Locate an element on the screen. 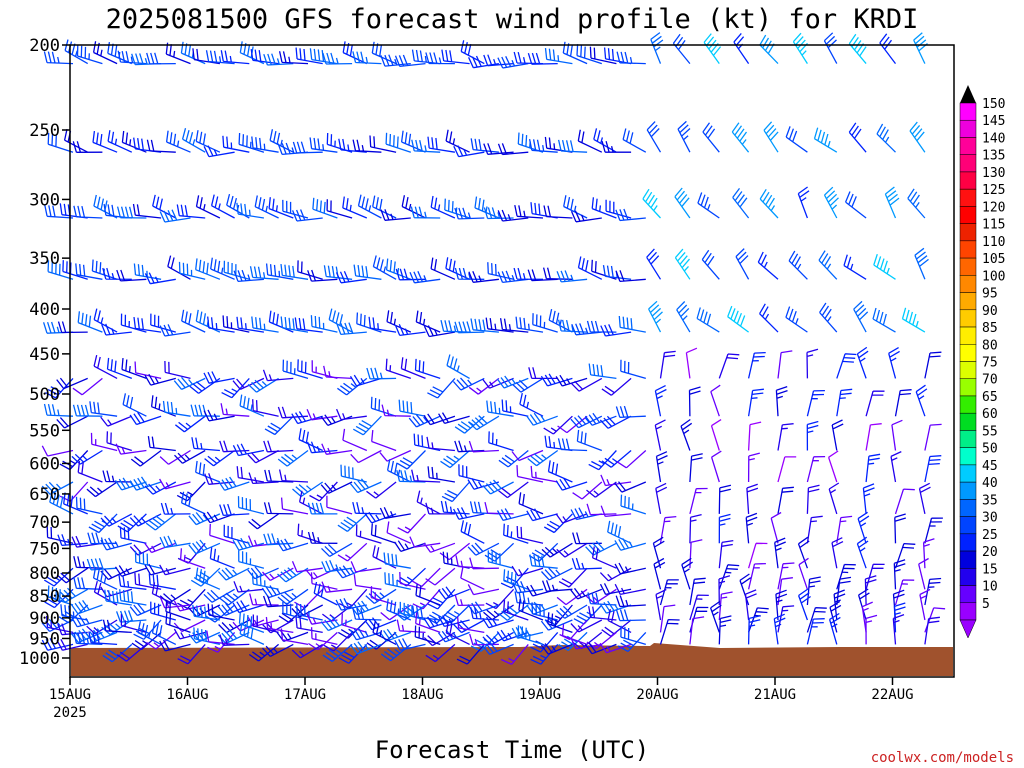 Image resolution: width=1024 pixels, height=768 pixels. colorbar-label: 85 is located at coordinates (990, 328).